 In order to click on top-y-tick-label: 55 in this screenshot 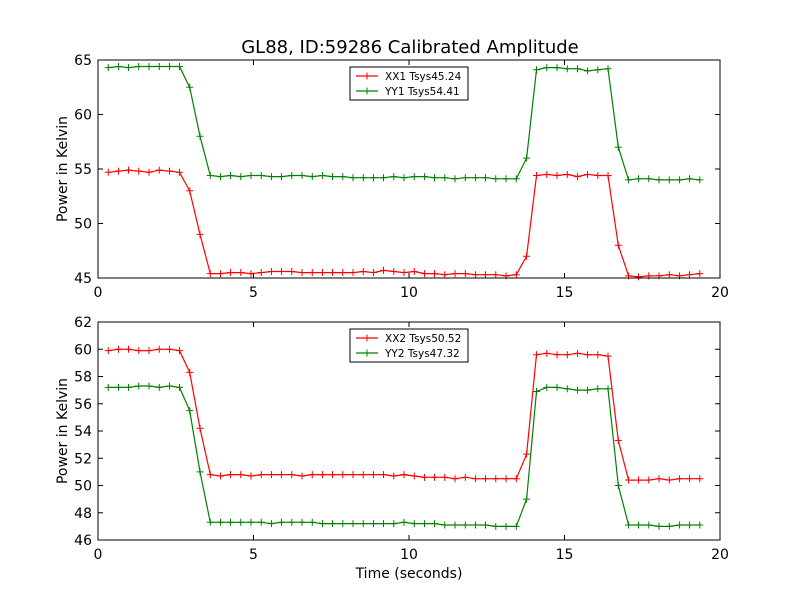, I will do `click(83, 170)`.